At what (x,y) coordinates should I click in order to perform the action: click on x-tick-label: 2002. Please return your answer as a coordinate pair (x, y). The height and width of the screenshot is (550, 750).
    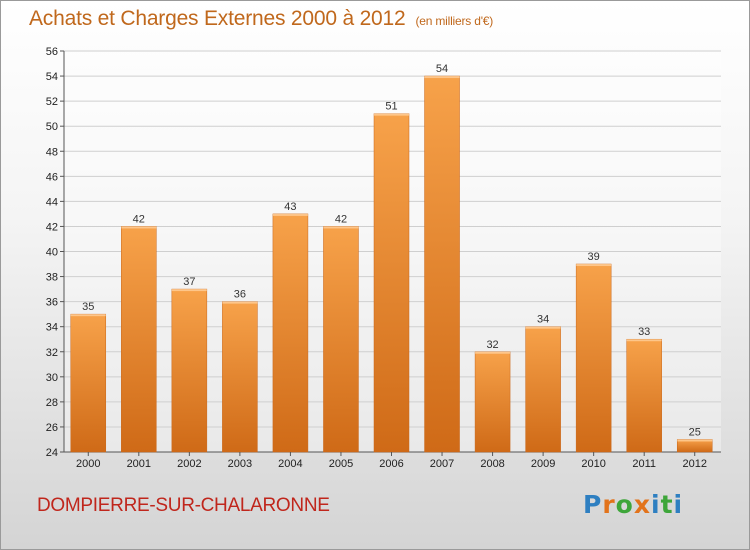
    Looking at the image, I should click on (189, 464).